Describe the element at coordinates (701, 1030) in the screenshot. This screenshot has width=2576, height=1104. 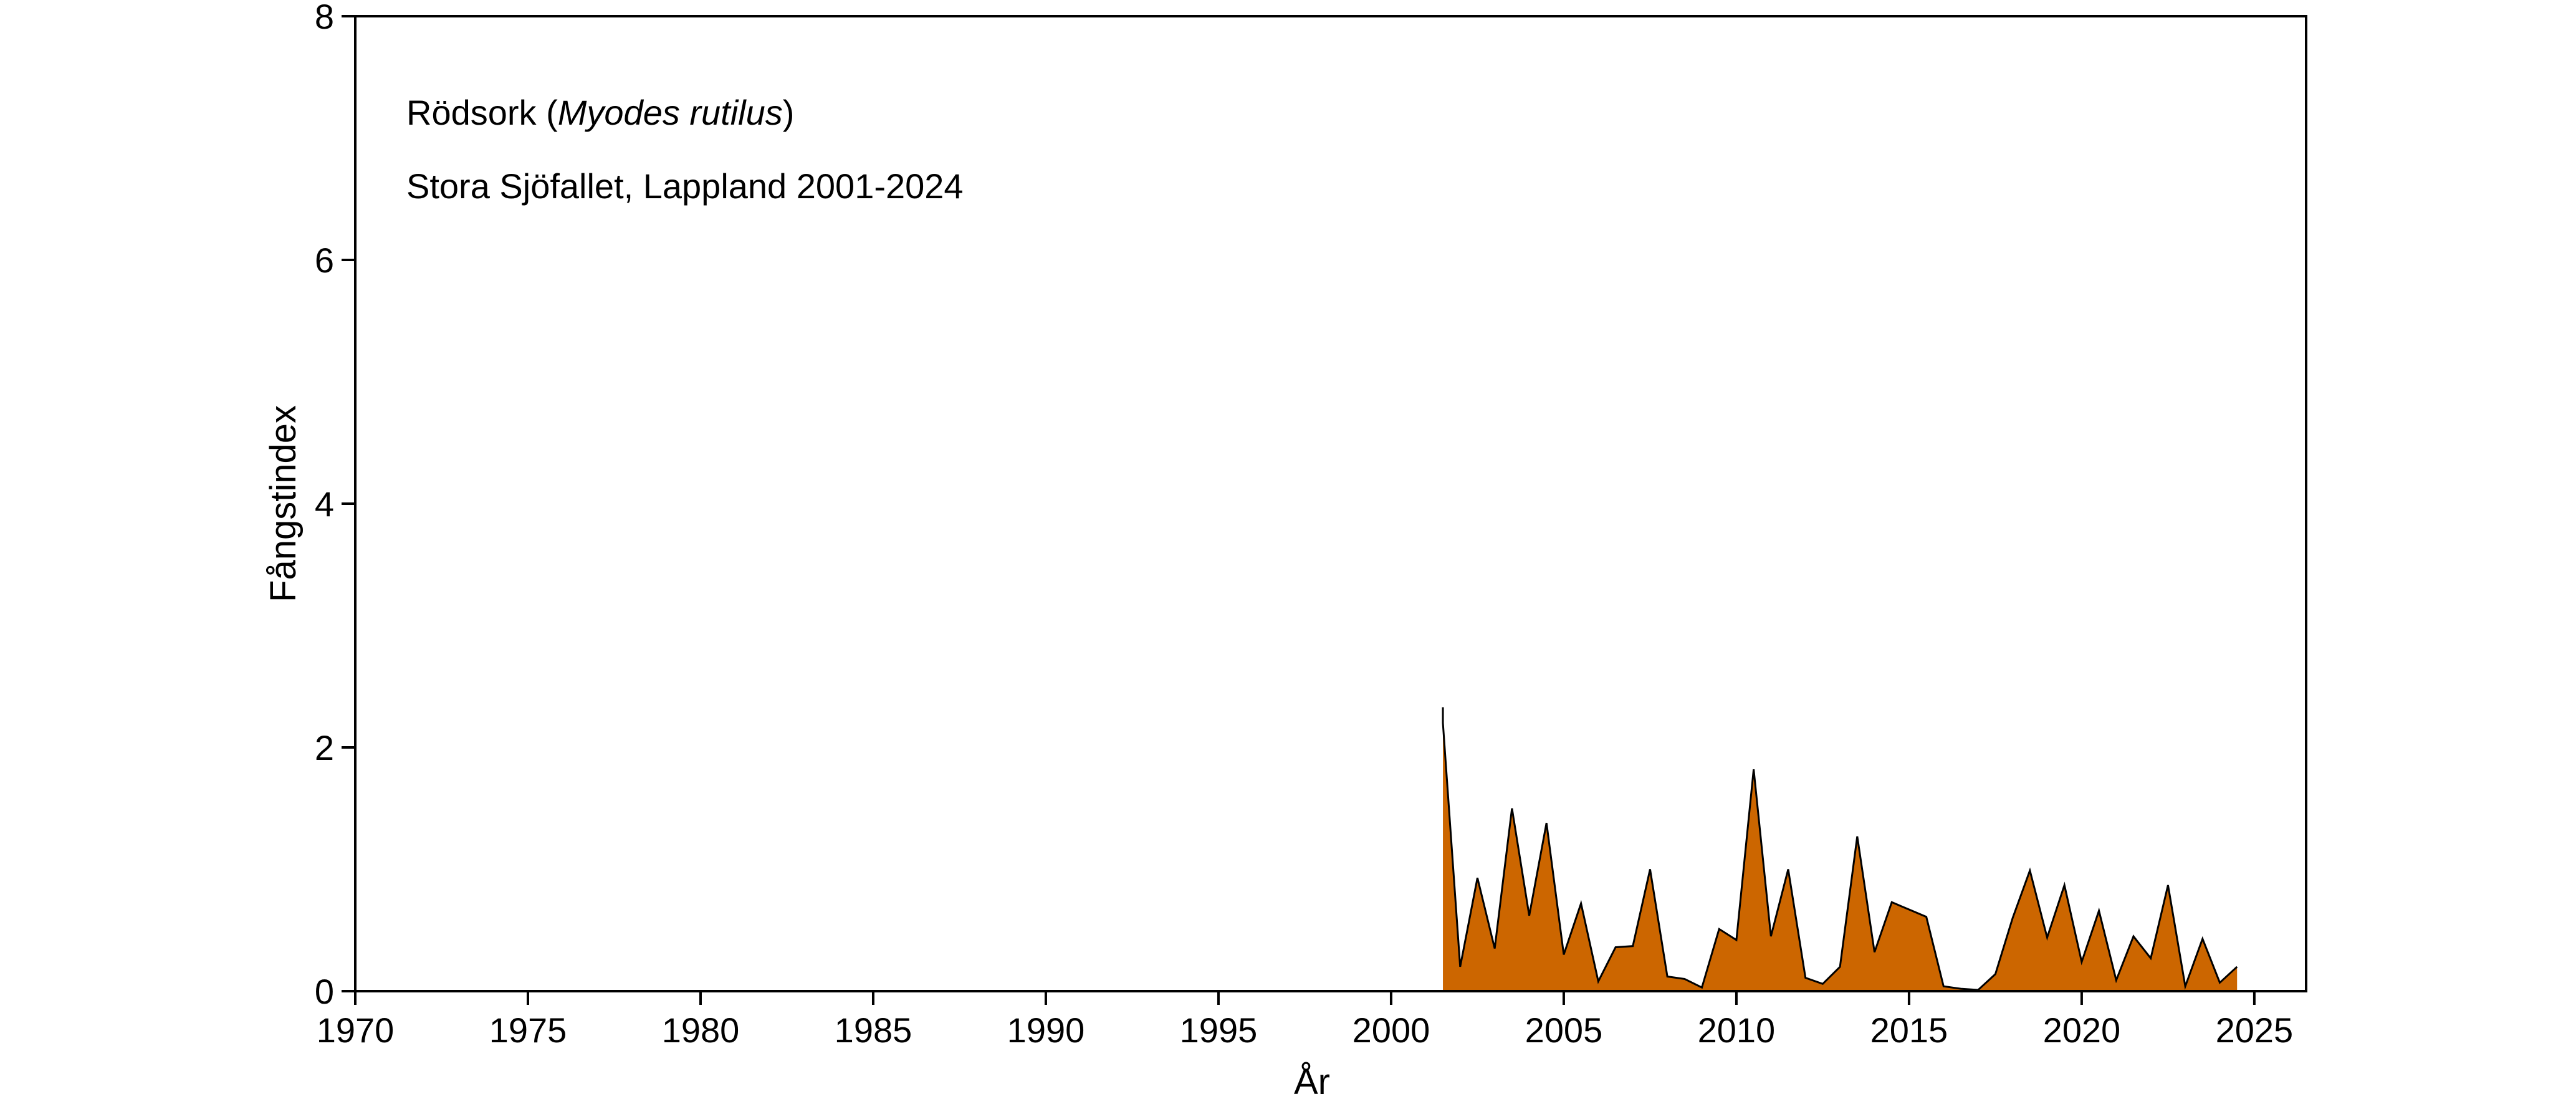
I see `x-tick-label: 1980` at that location.